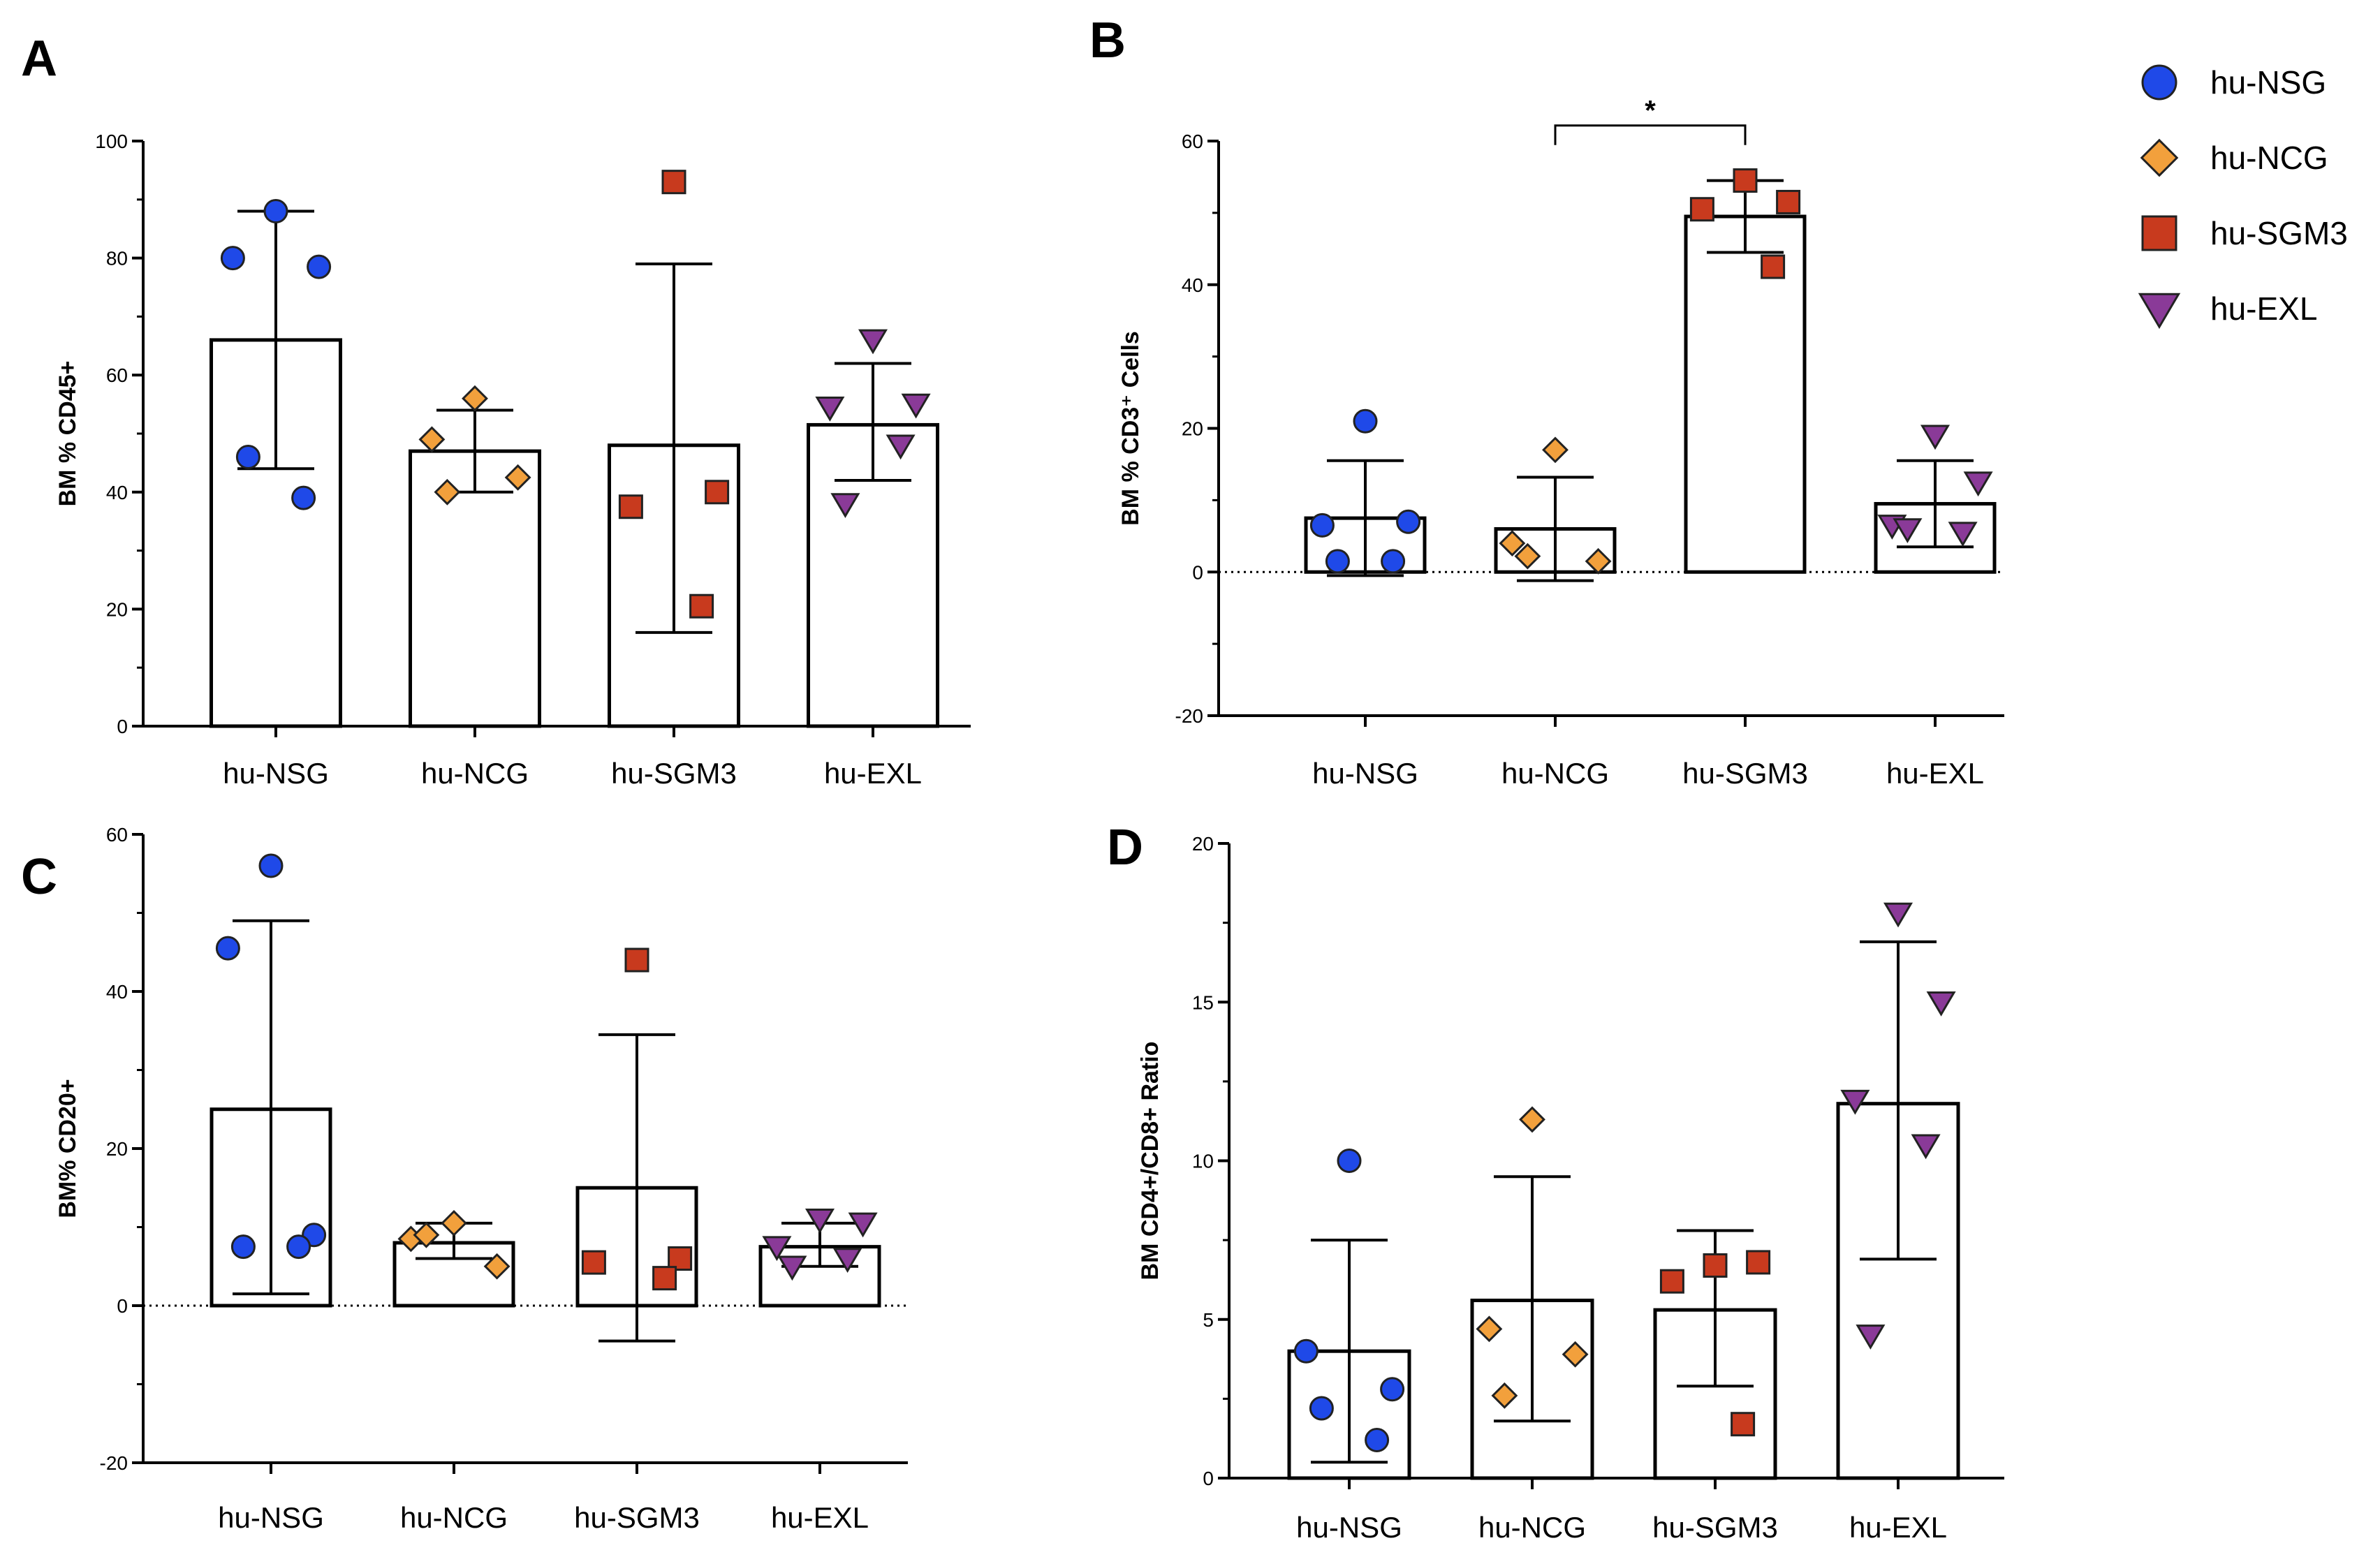 Image resolution: width=2380 pixels, height=1557 pixels. What do you see at coordinates (2243, 197) in the screenshot?
I see `legend: hu-NSG hu-NCG hu-SGM3 hu-EXL` at bounding box center [2243, 197].